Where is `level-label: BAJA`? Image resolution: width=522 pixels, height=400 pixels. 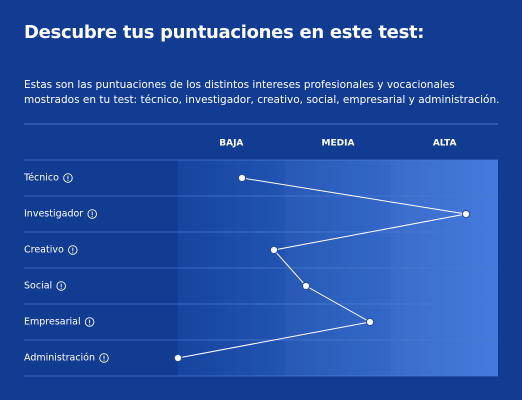 level-label: BAJA is located at coordinates (231, 144).